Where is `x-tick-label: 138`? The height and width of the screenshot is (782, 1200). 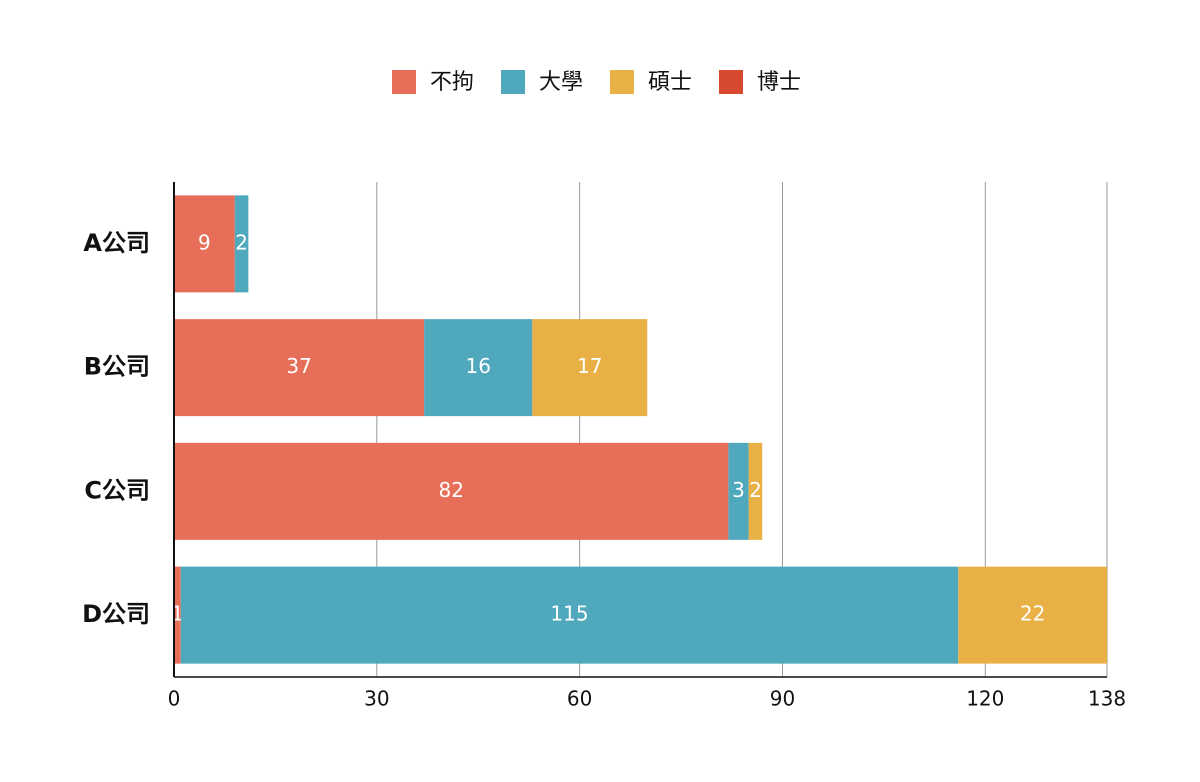
x-tick-label: 138 is located at coordinates (1107, 699).